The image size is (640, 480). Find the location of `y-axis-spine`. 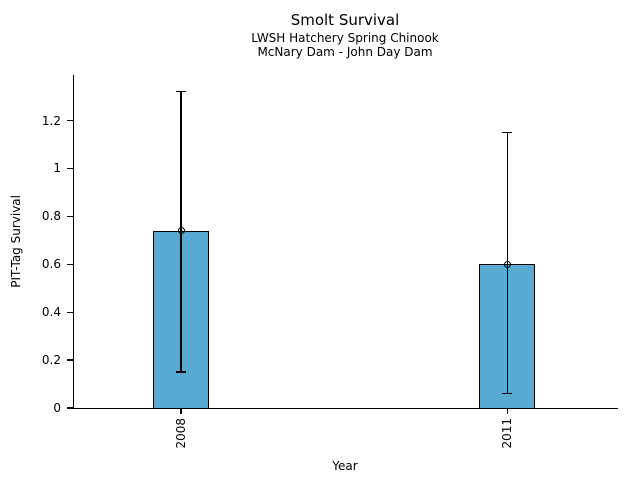

y-axis-spine is located at coordinates (74, 242).